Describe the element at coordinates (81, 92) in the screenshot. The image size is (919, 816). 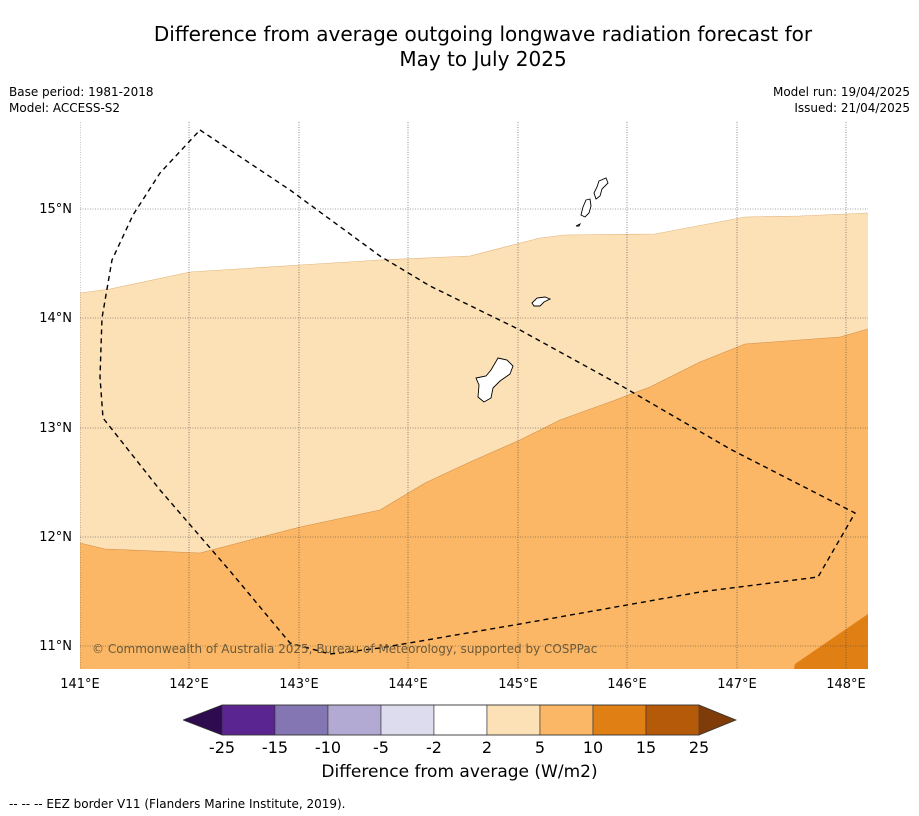
I see `base-period-text: Base period: 1981-2018` at that location.